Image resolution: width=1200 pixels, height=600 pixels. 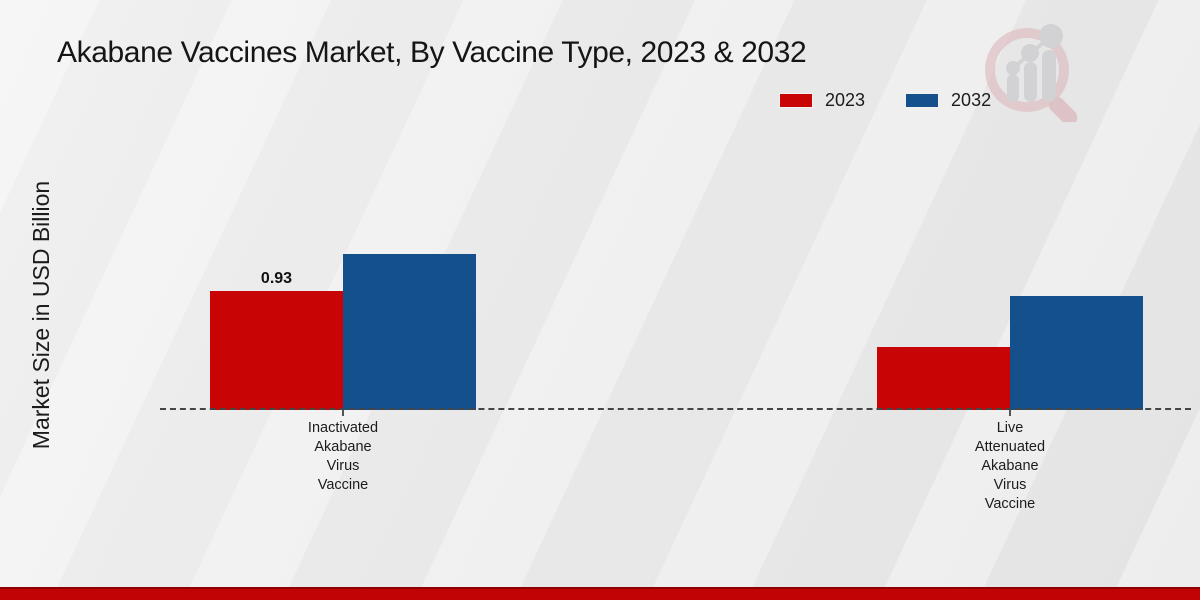 I want to click on legend-item-2023: 2023, so click(x=822, y=100).